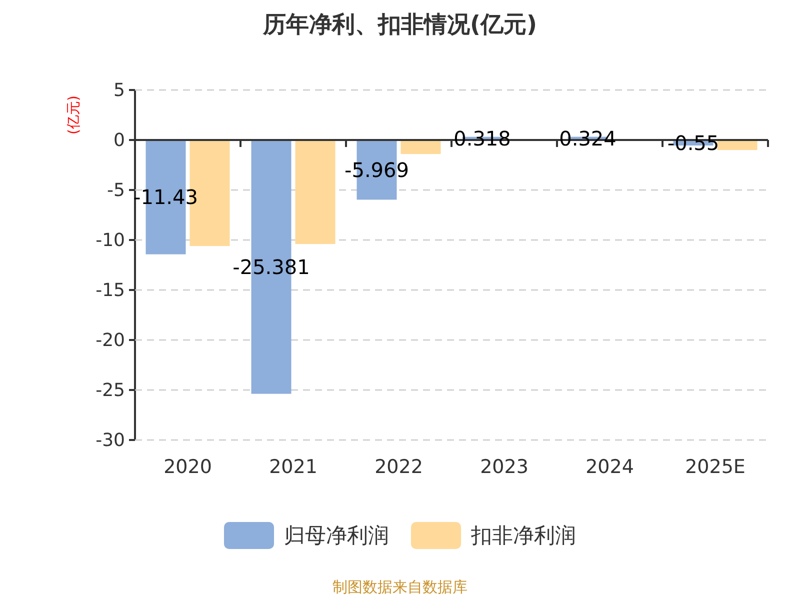 This screenshot has width=800, height=600. I want to click on y-tick-label: -10, so click(110, 240).